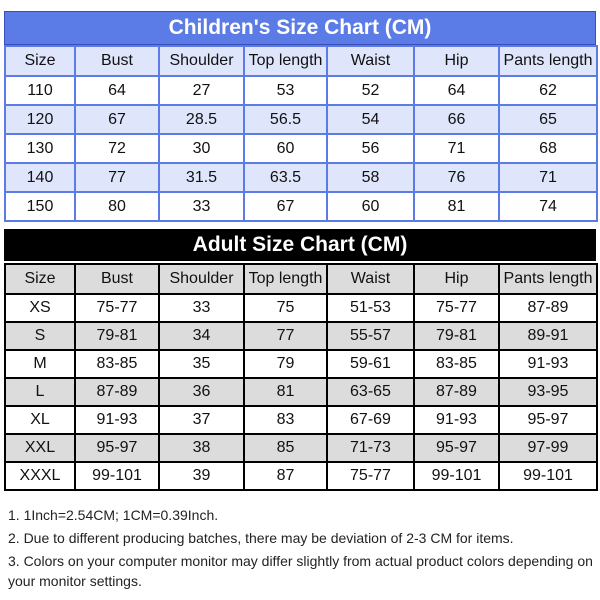 The image size is (600, 600). Describe the element at coordinates (285, 420) in the screenshot. I see `table-cell: 83` at that location.